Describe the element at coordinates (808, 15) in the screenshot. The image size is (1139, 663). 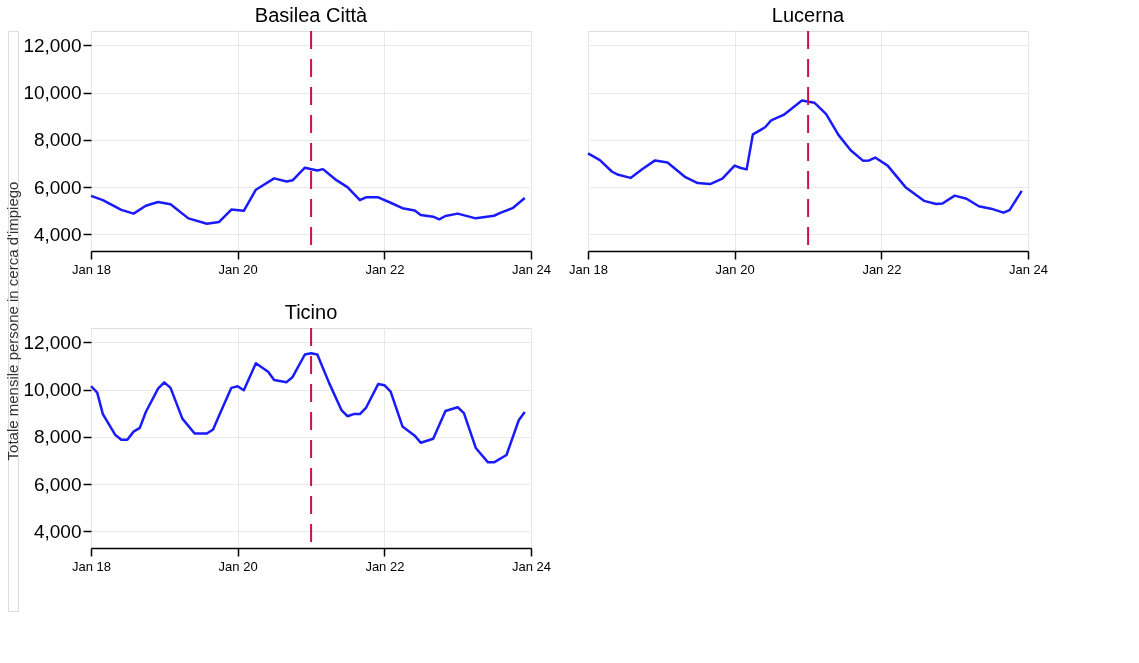
I see `chart-title: Lucerna` at that location.